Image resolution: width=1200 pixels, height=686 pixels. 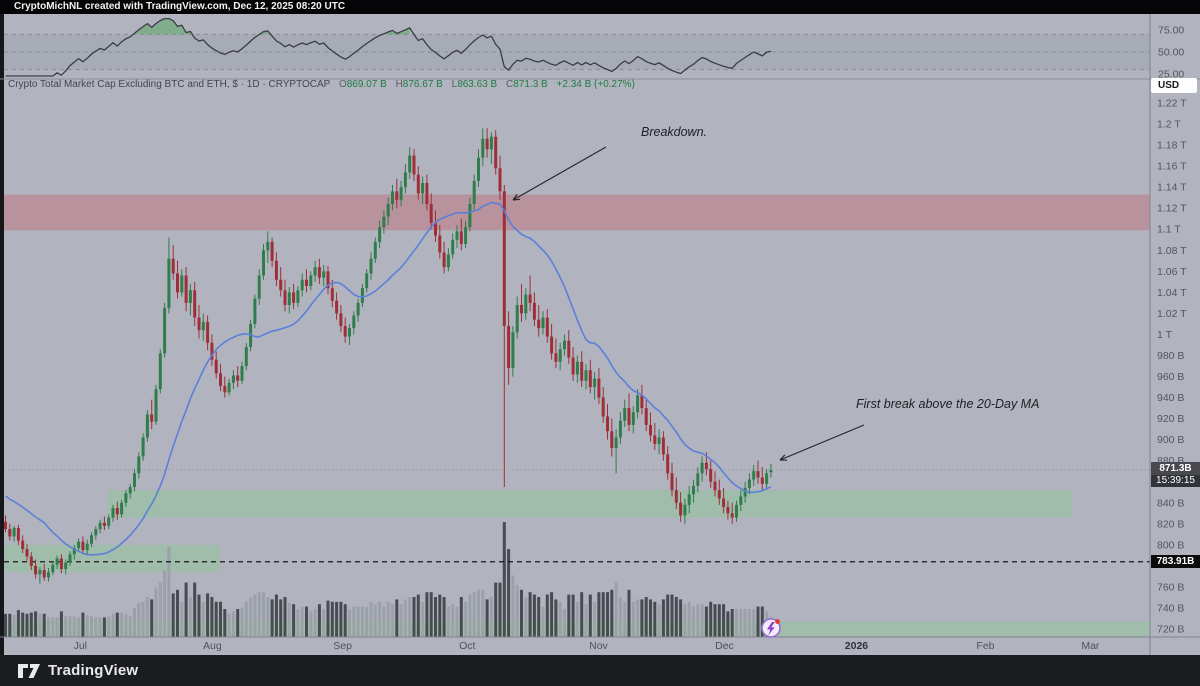 I want to click on breakdown-arrow-line, so click(x=559, y=173).